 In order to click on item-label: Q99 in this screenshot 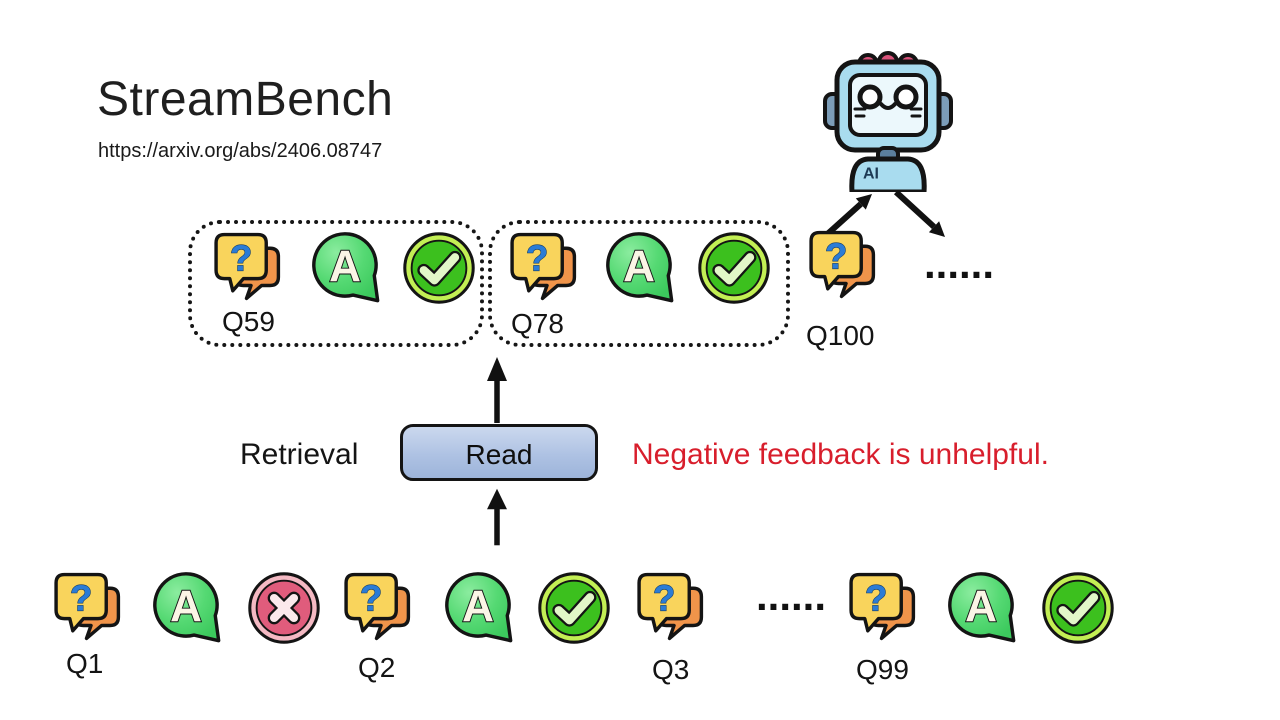, I will do `click(882, 669)`.